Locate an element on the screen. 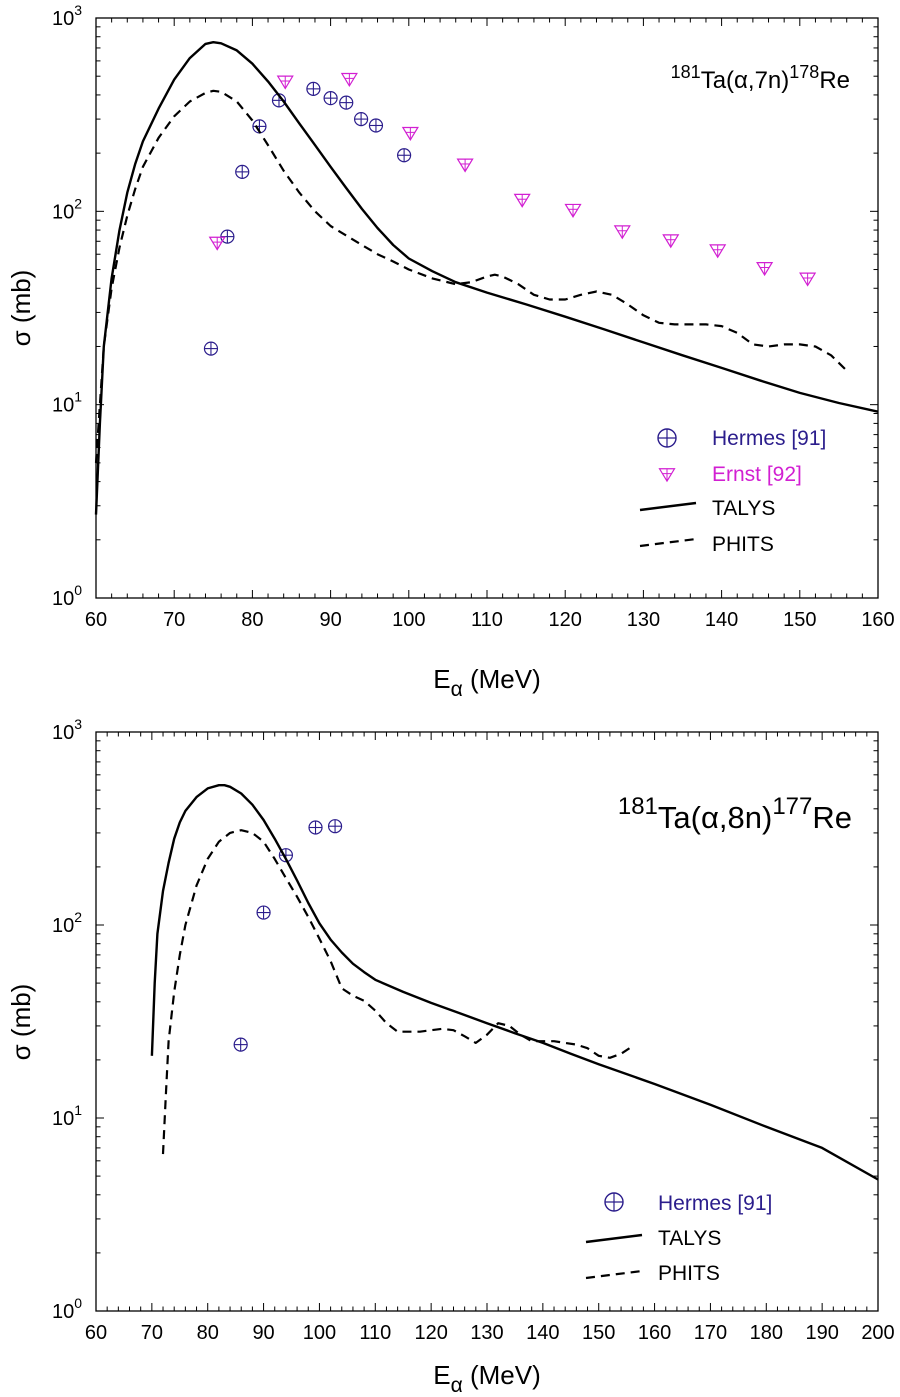  y-tick-label: 10¹ is located at coordinates (67, 1116).